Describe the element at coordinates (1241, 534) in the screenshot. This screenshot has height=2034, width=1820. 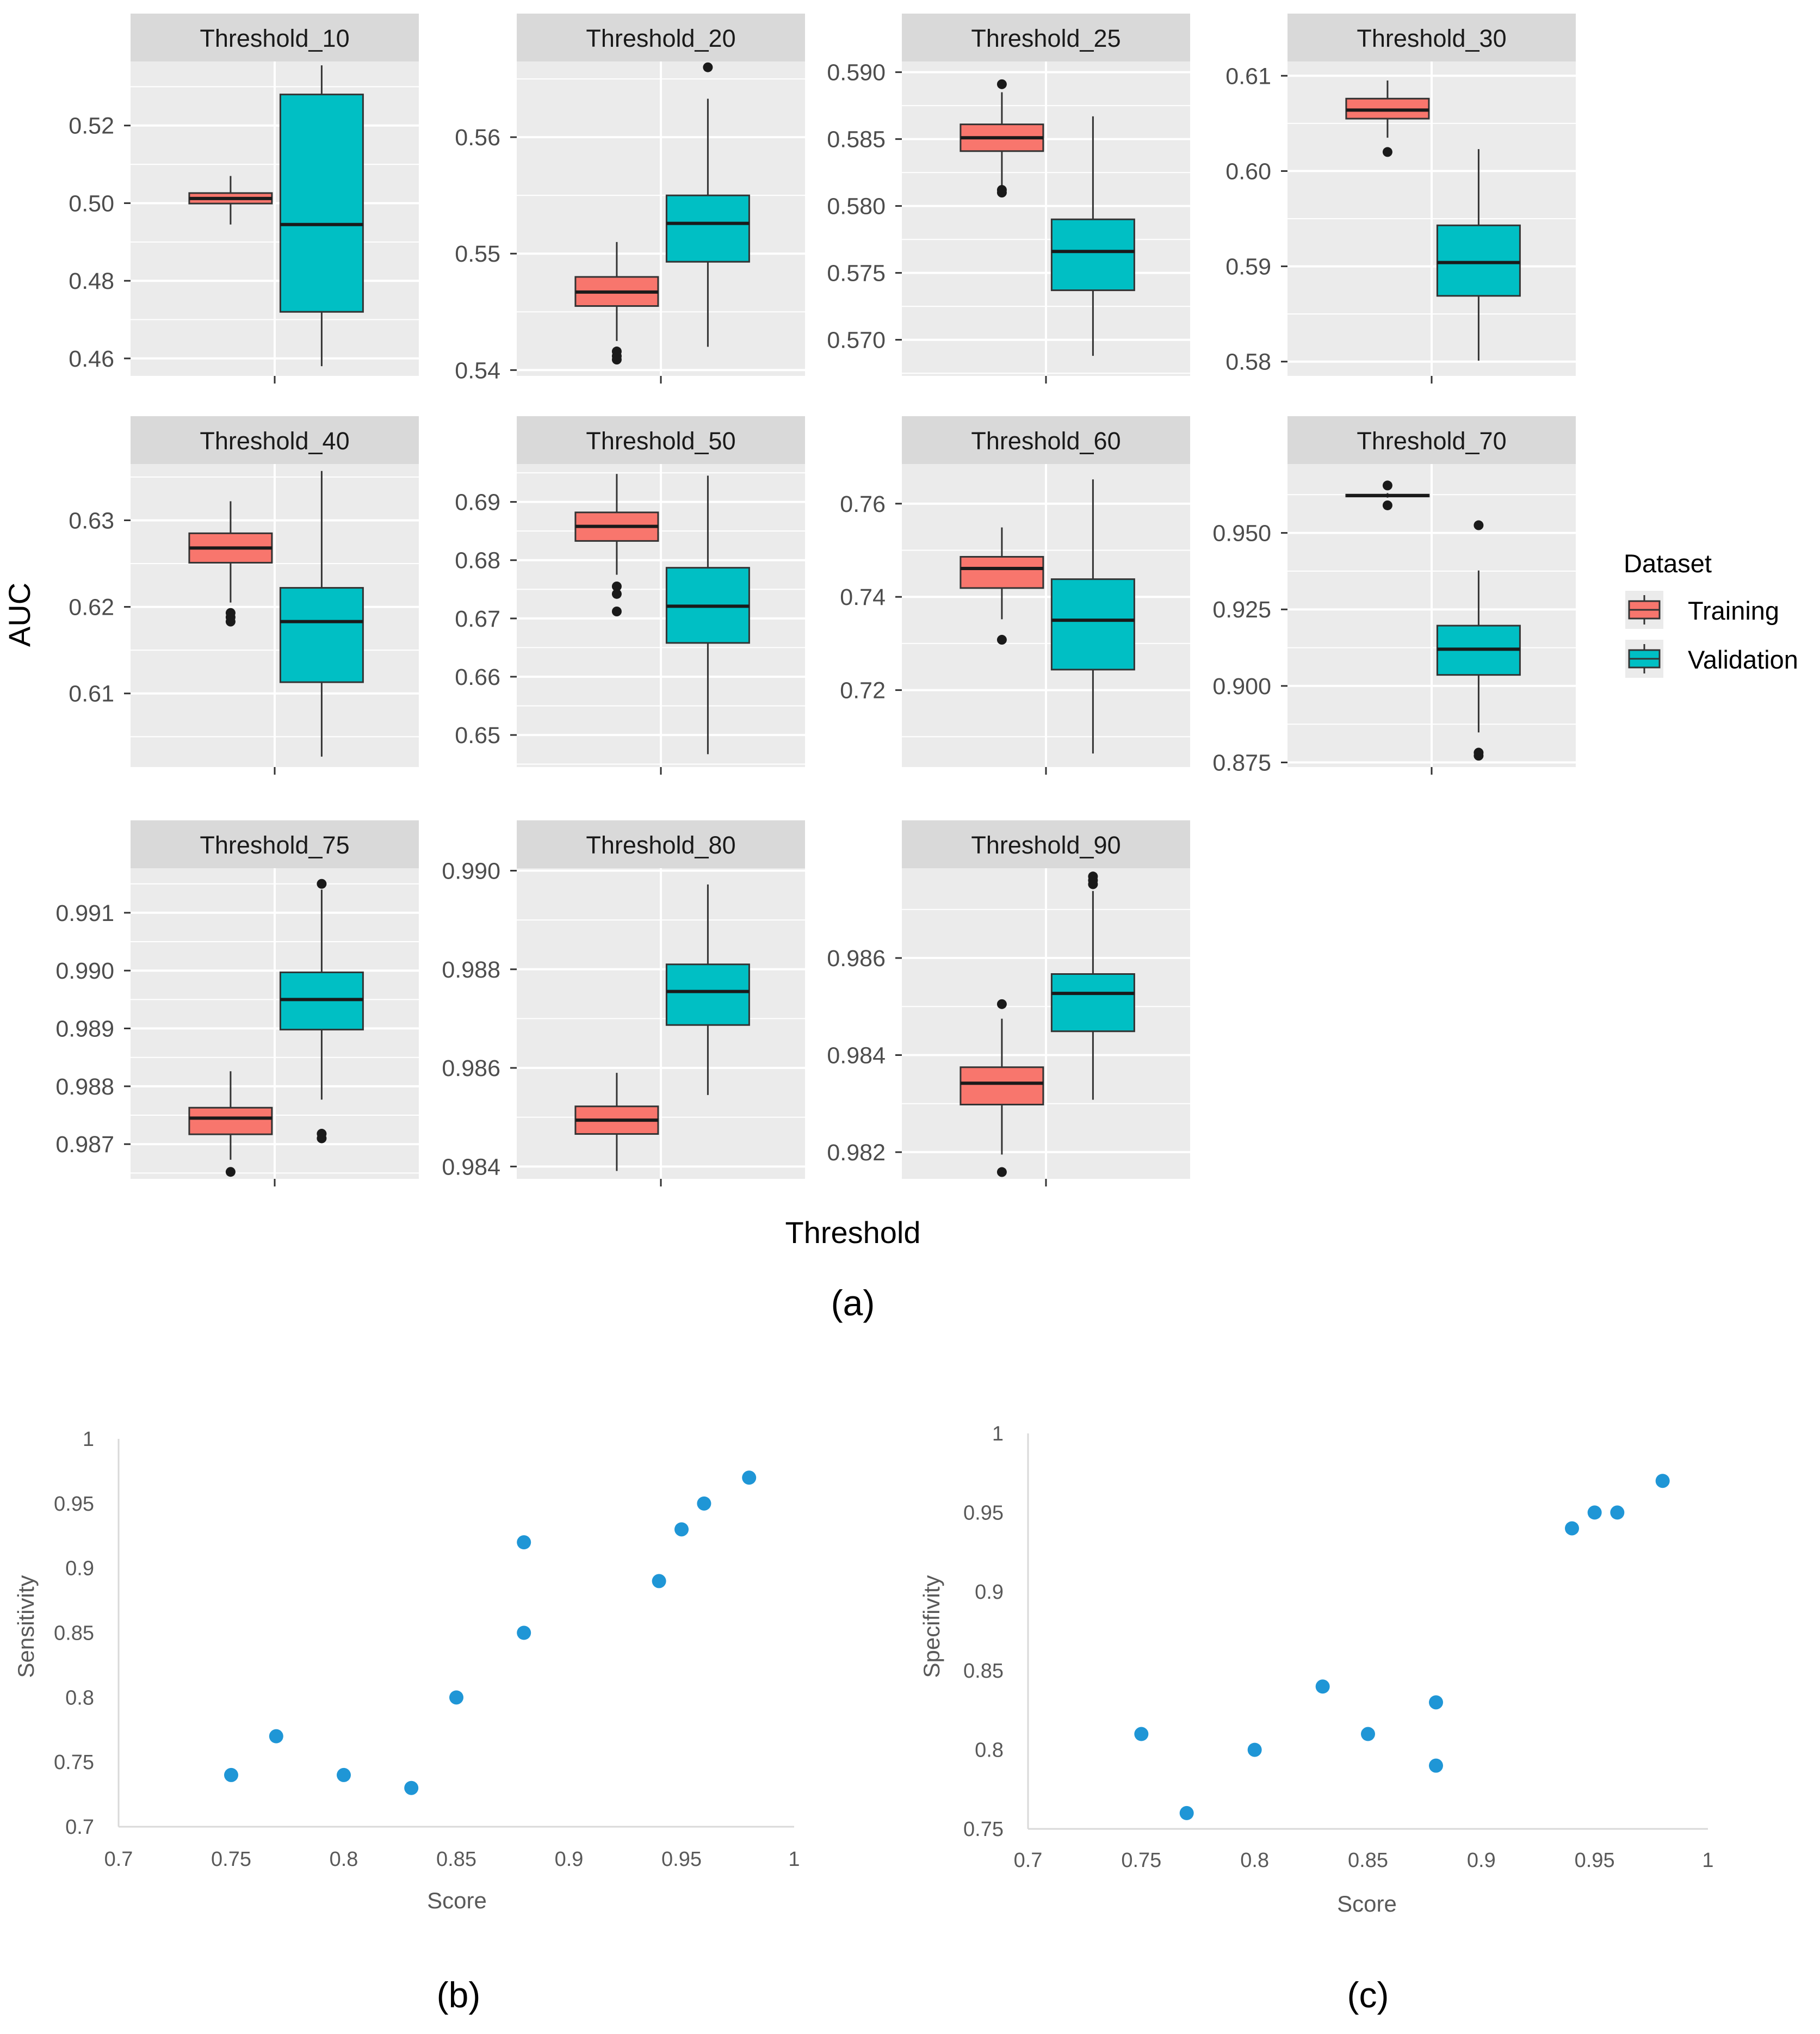
I see `y-tick-label: 0.950` at that location.